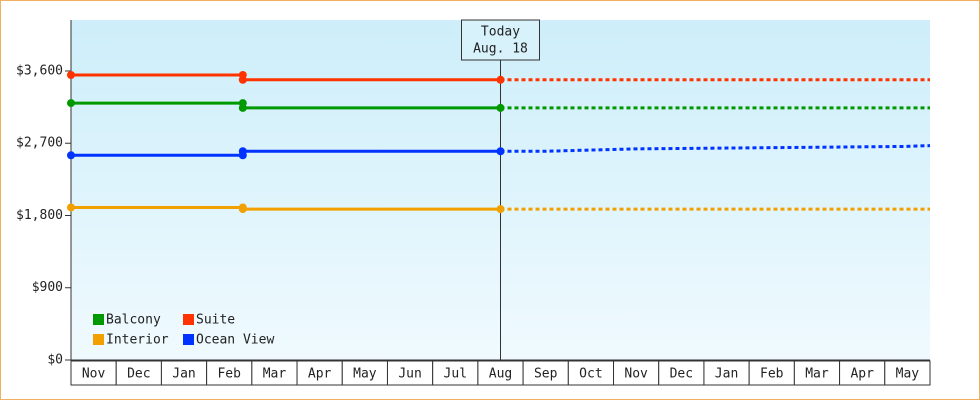 The width and height of the screenshot is (980, 400). What do you see at coordinates (55, 360) in the screenshot?
I see `y-tick-label: $0` at bounding box center [55, 360].